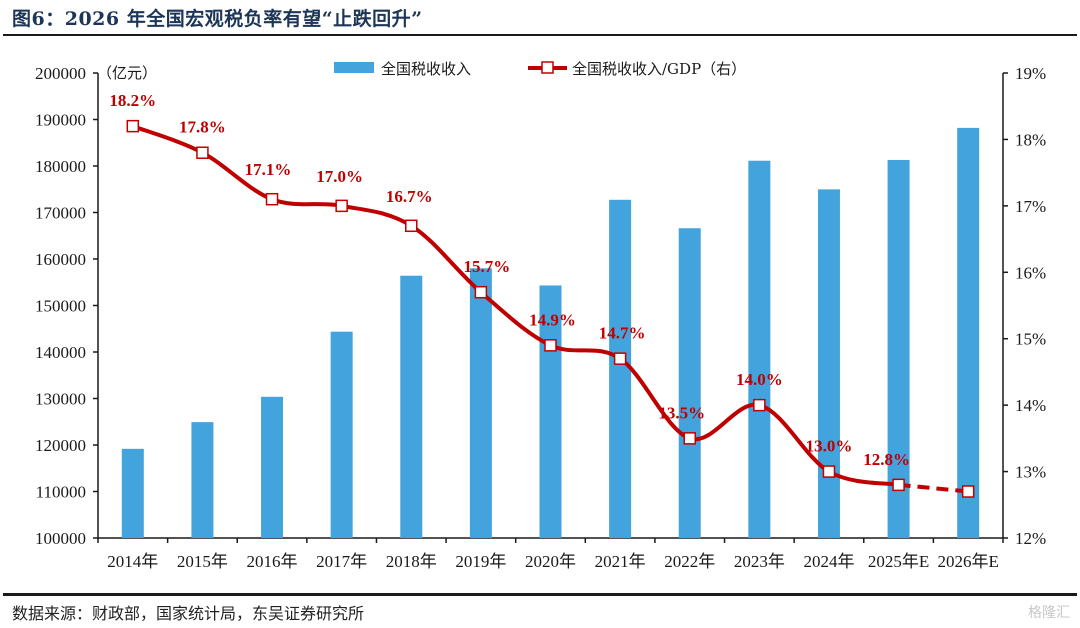 This screenshot has height=628, width=1080. What do you see at coordinates (60, 352) in the screenshot?
I see `left-axis-tick-label: 140000` at bounding box center [60, 352].